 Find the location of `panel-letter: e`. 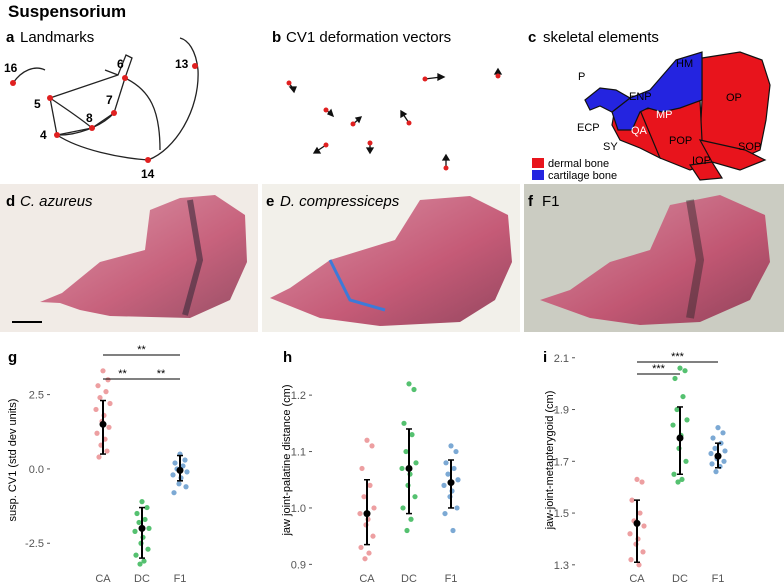

panel-letter: e is located at coordinates (270, 201).